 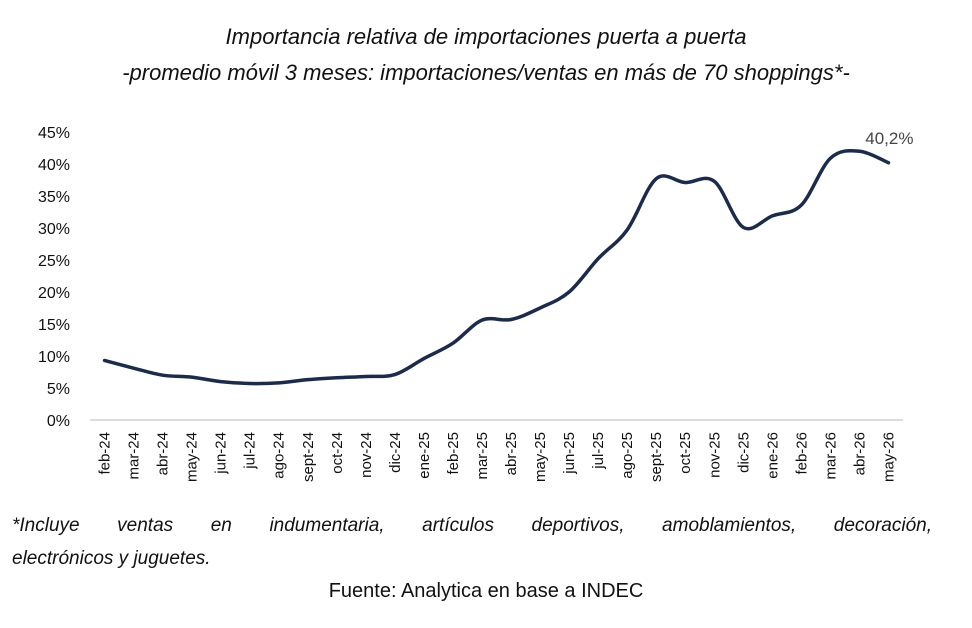 I want to click on x-tick-label: may-24, so click(x=192, y=457).